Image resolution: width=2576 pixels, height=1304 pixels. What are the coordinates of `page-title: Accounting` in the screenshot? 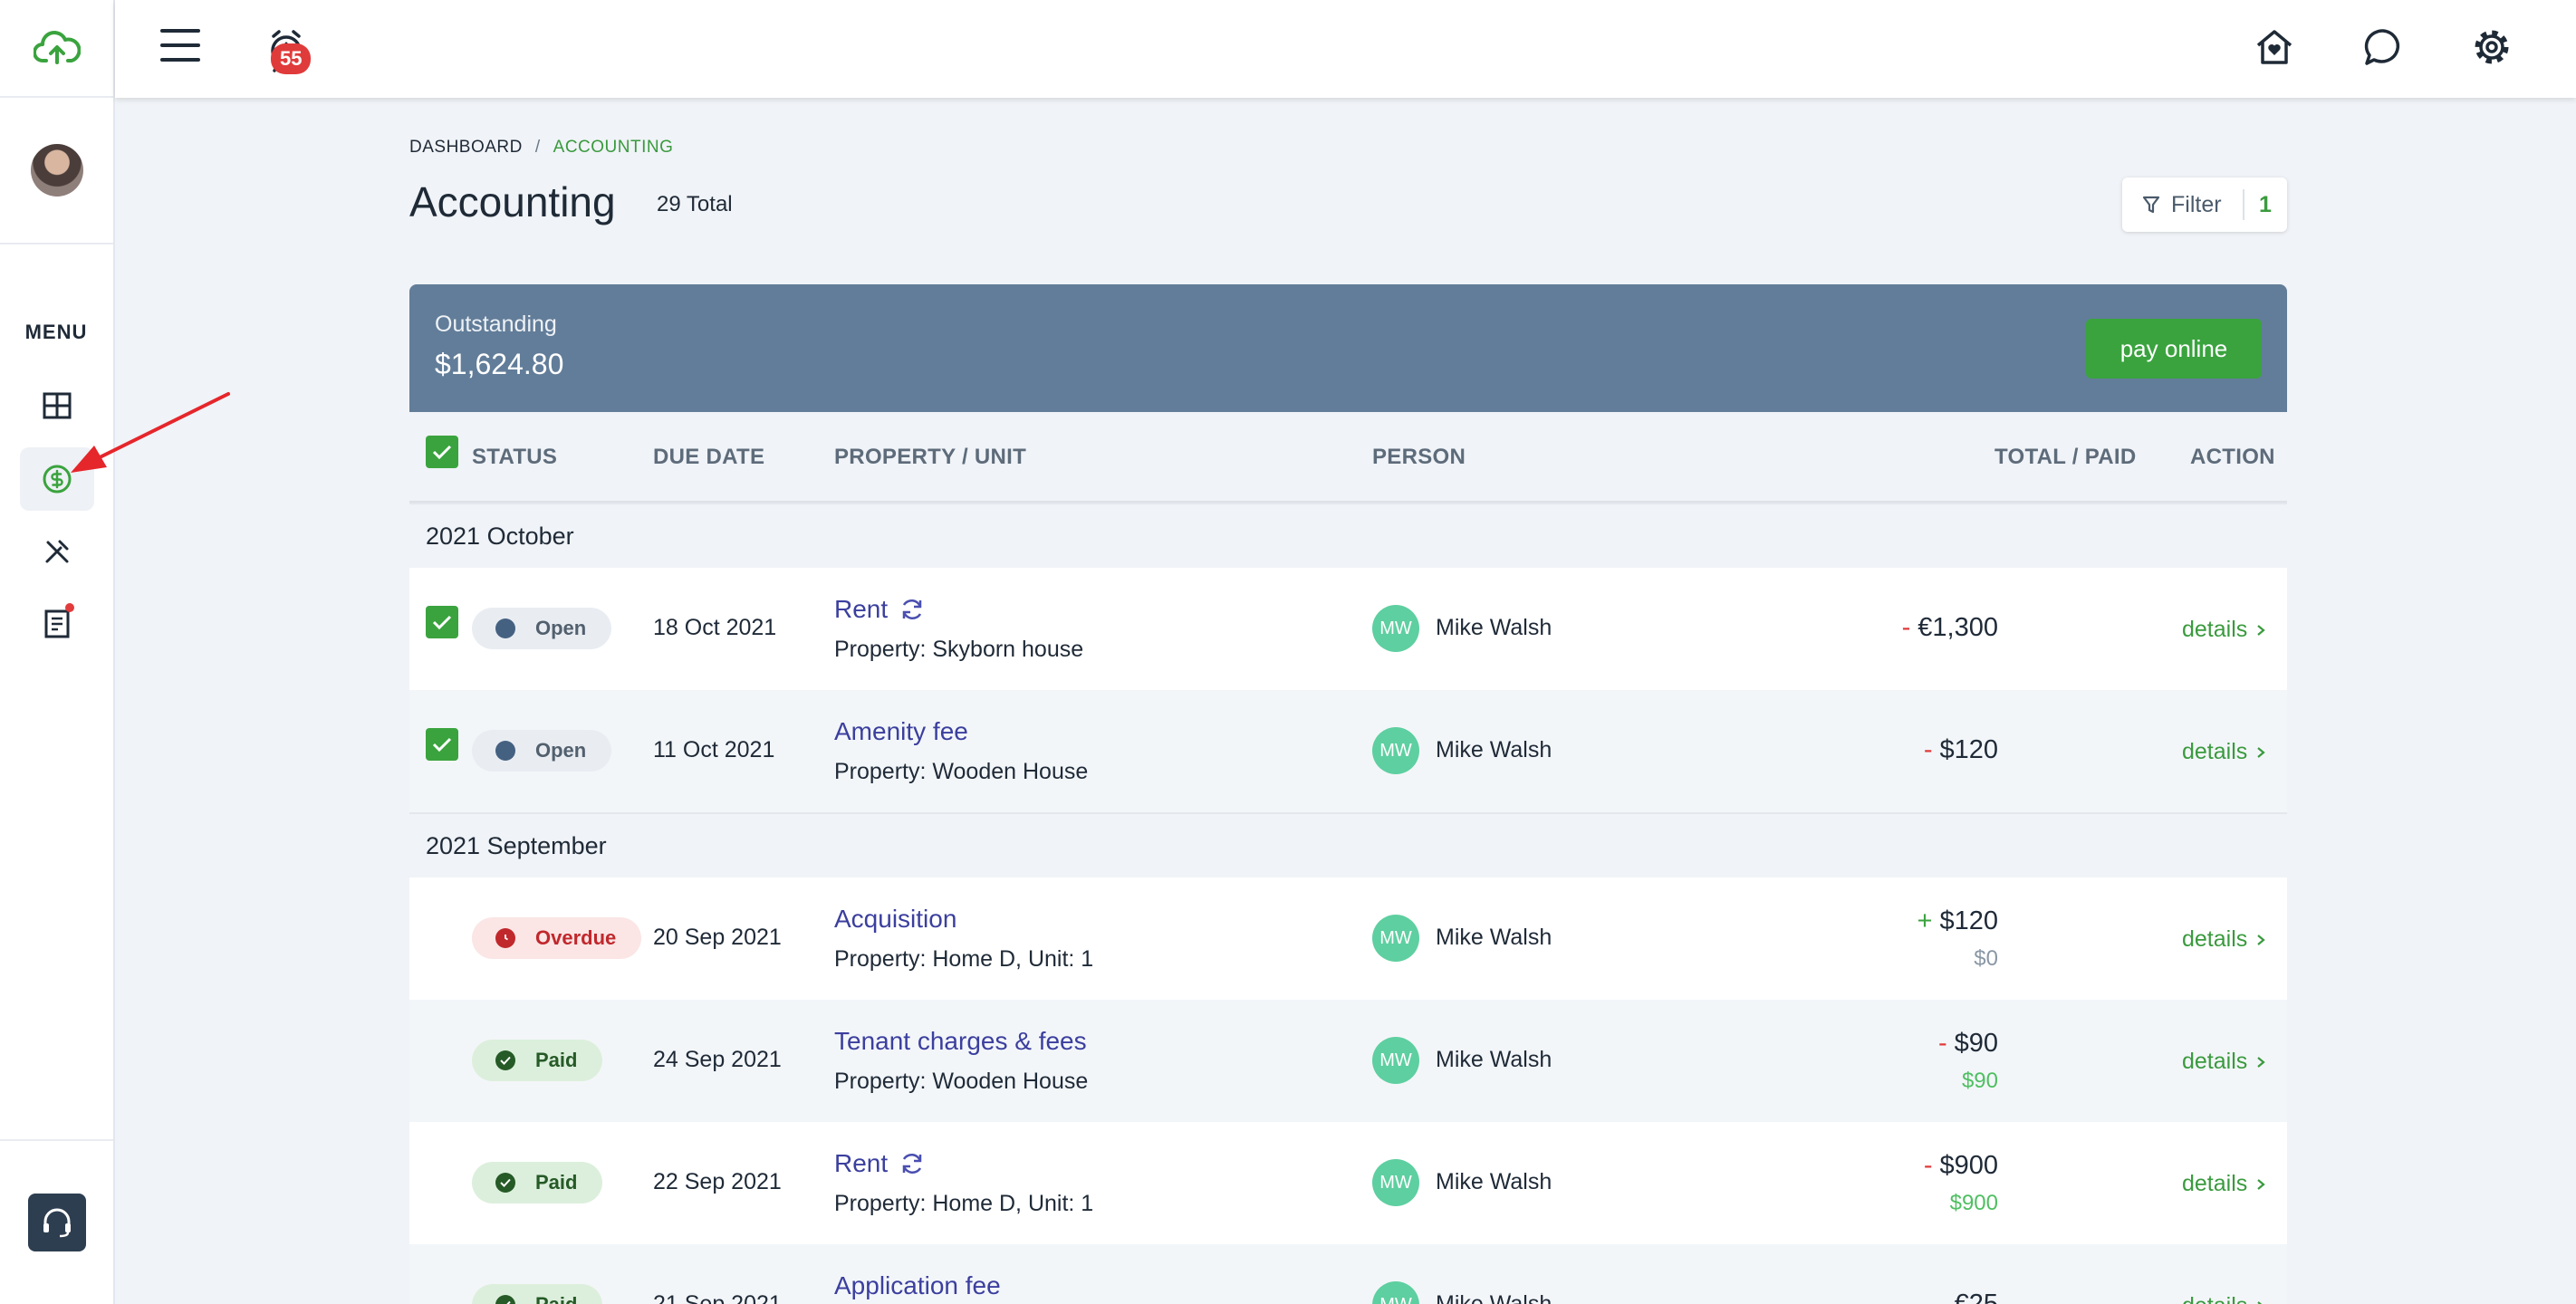 It's located at (512, 202).